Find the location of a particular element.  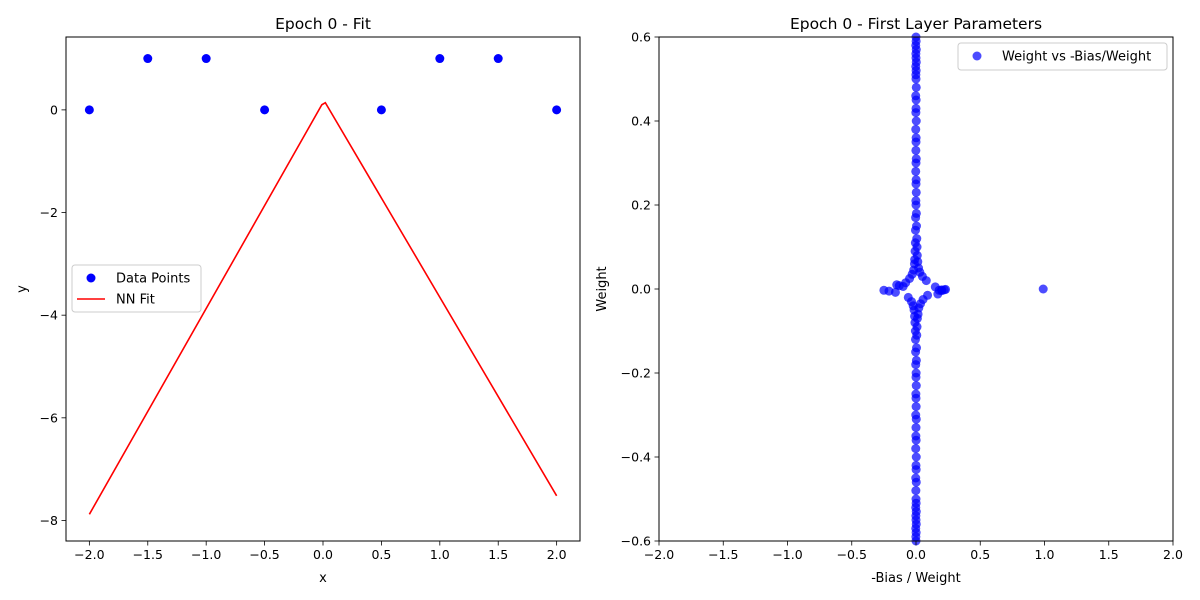

fit-chart-y-ticks: 0 −2 −4 −6 −8 is located at coordinates (53, 315).